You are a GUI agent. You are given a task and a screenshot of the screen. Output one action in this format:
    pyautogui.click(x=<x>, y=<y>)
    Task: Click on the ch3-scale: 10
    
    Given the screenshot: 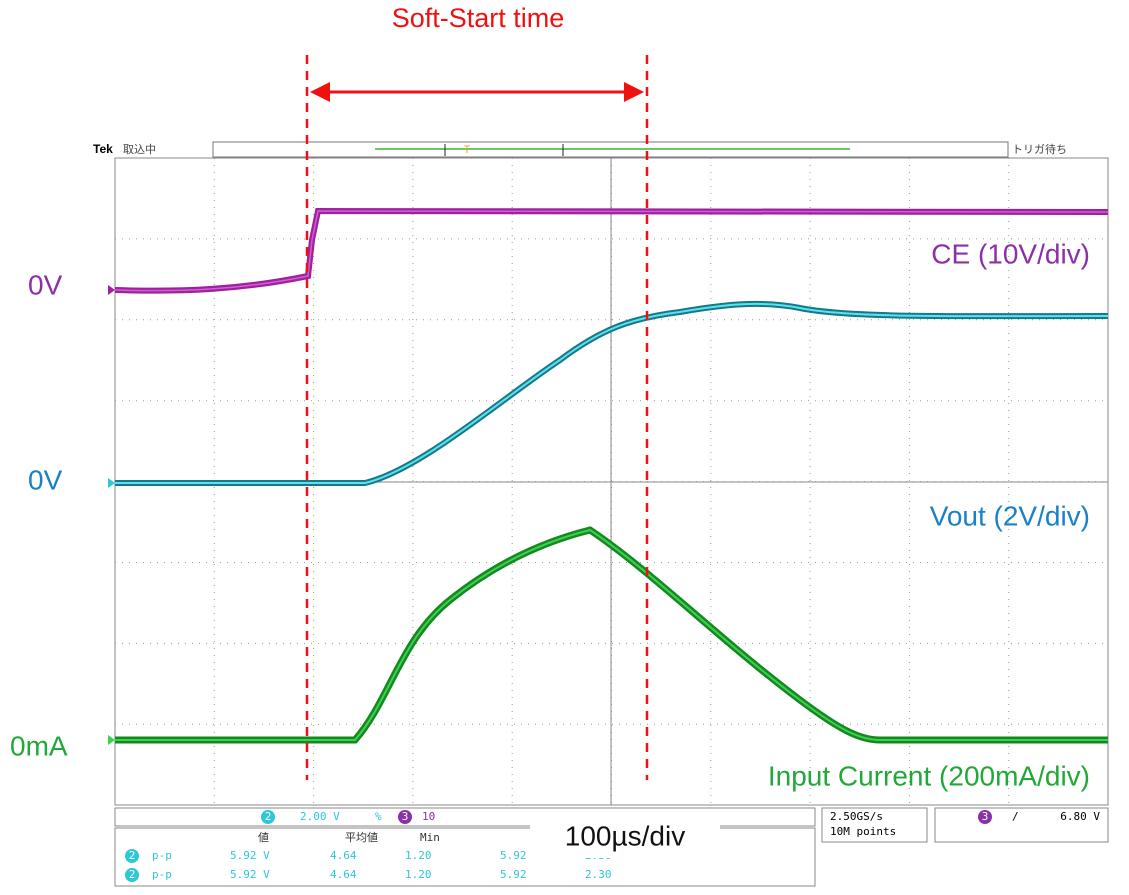 What is the action you would take?
    pyautogui.click(x=428, y=816)
    